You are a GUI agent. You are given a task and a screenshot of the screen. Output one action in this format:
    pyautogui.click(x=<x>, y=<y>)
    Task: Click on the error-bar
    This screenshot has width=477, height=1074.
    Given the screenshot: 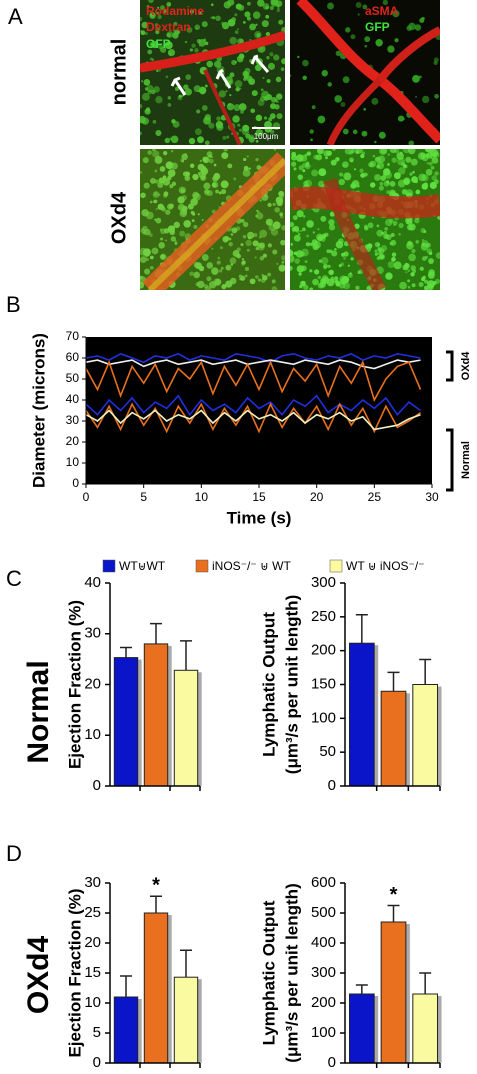 What is the action you would take?
    pyautogui.click(x=126, y=986)
    